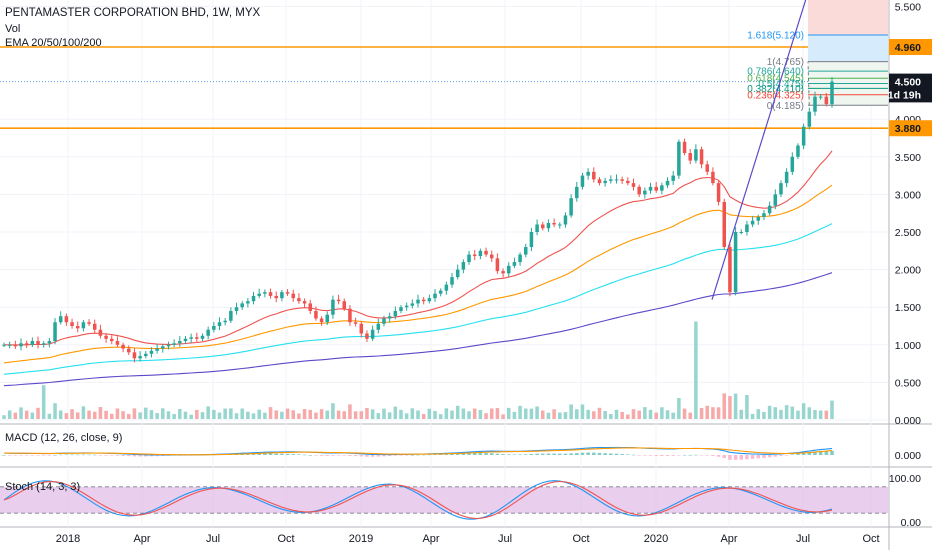 This screenshot has width=932, height=555. Describe the element at coordinates (133, 13) in the screenshot. I see `symbol-title: PENTAMASTER CORPORATION BHD, 1W, MYX` at that location.